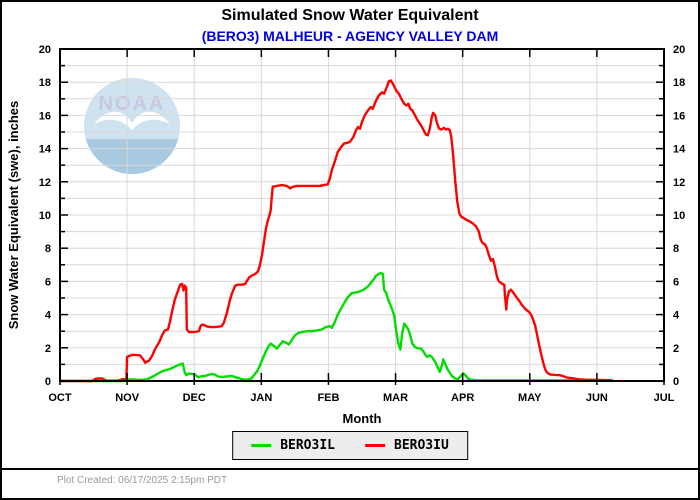 The width and height of the screenshot is (700, 500). What do you see at coordinates (194, 398) in the screenshot?
I see `svg-text: DEC` at bounding box center [194, 398].